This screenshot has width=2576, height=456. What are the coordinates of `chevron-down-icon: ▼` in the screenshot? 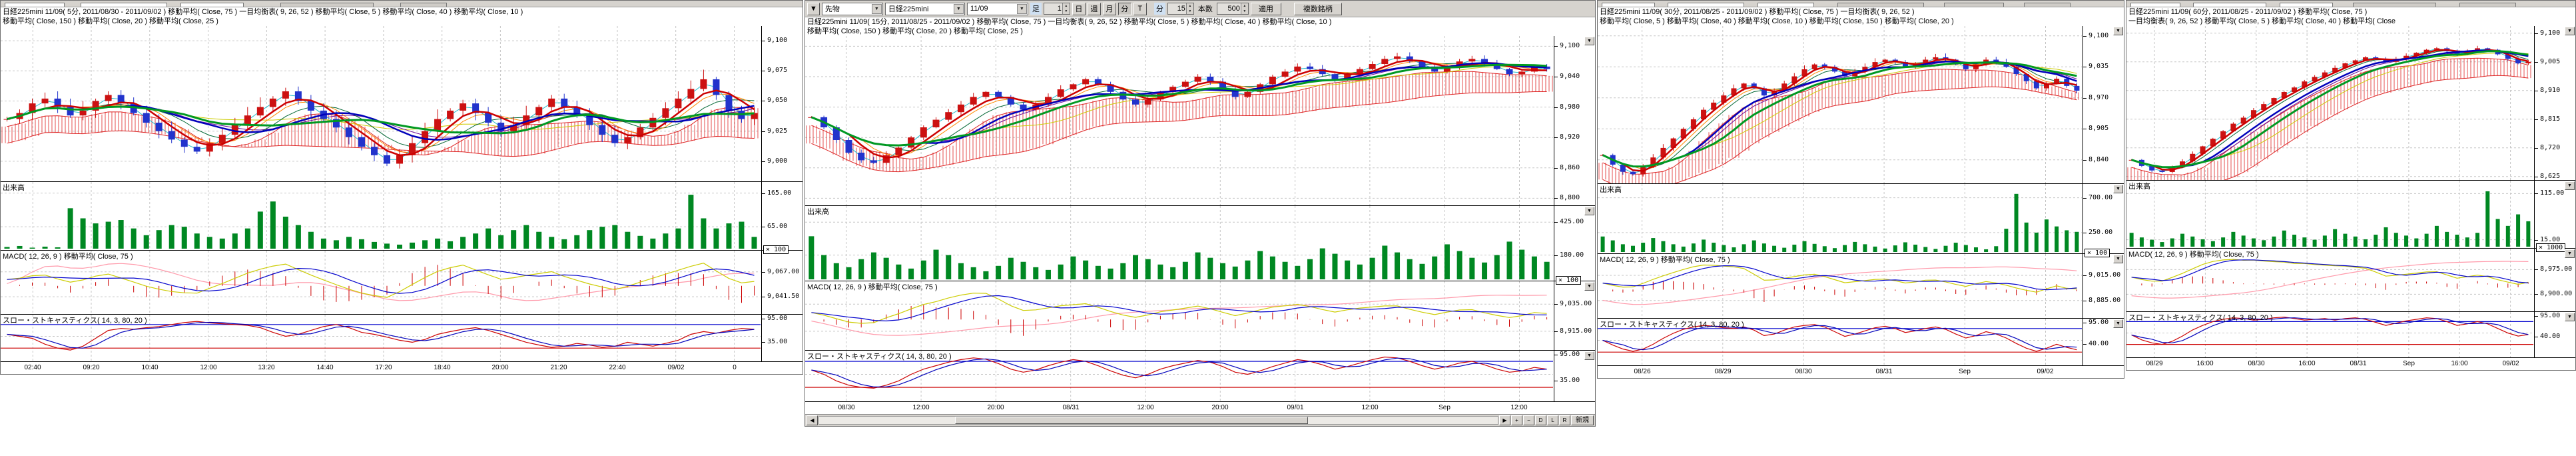 It's located at (1021, 8).